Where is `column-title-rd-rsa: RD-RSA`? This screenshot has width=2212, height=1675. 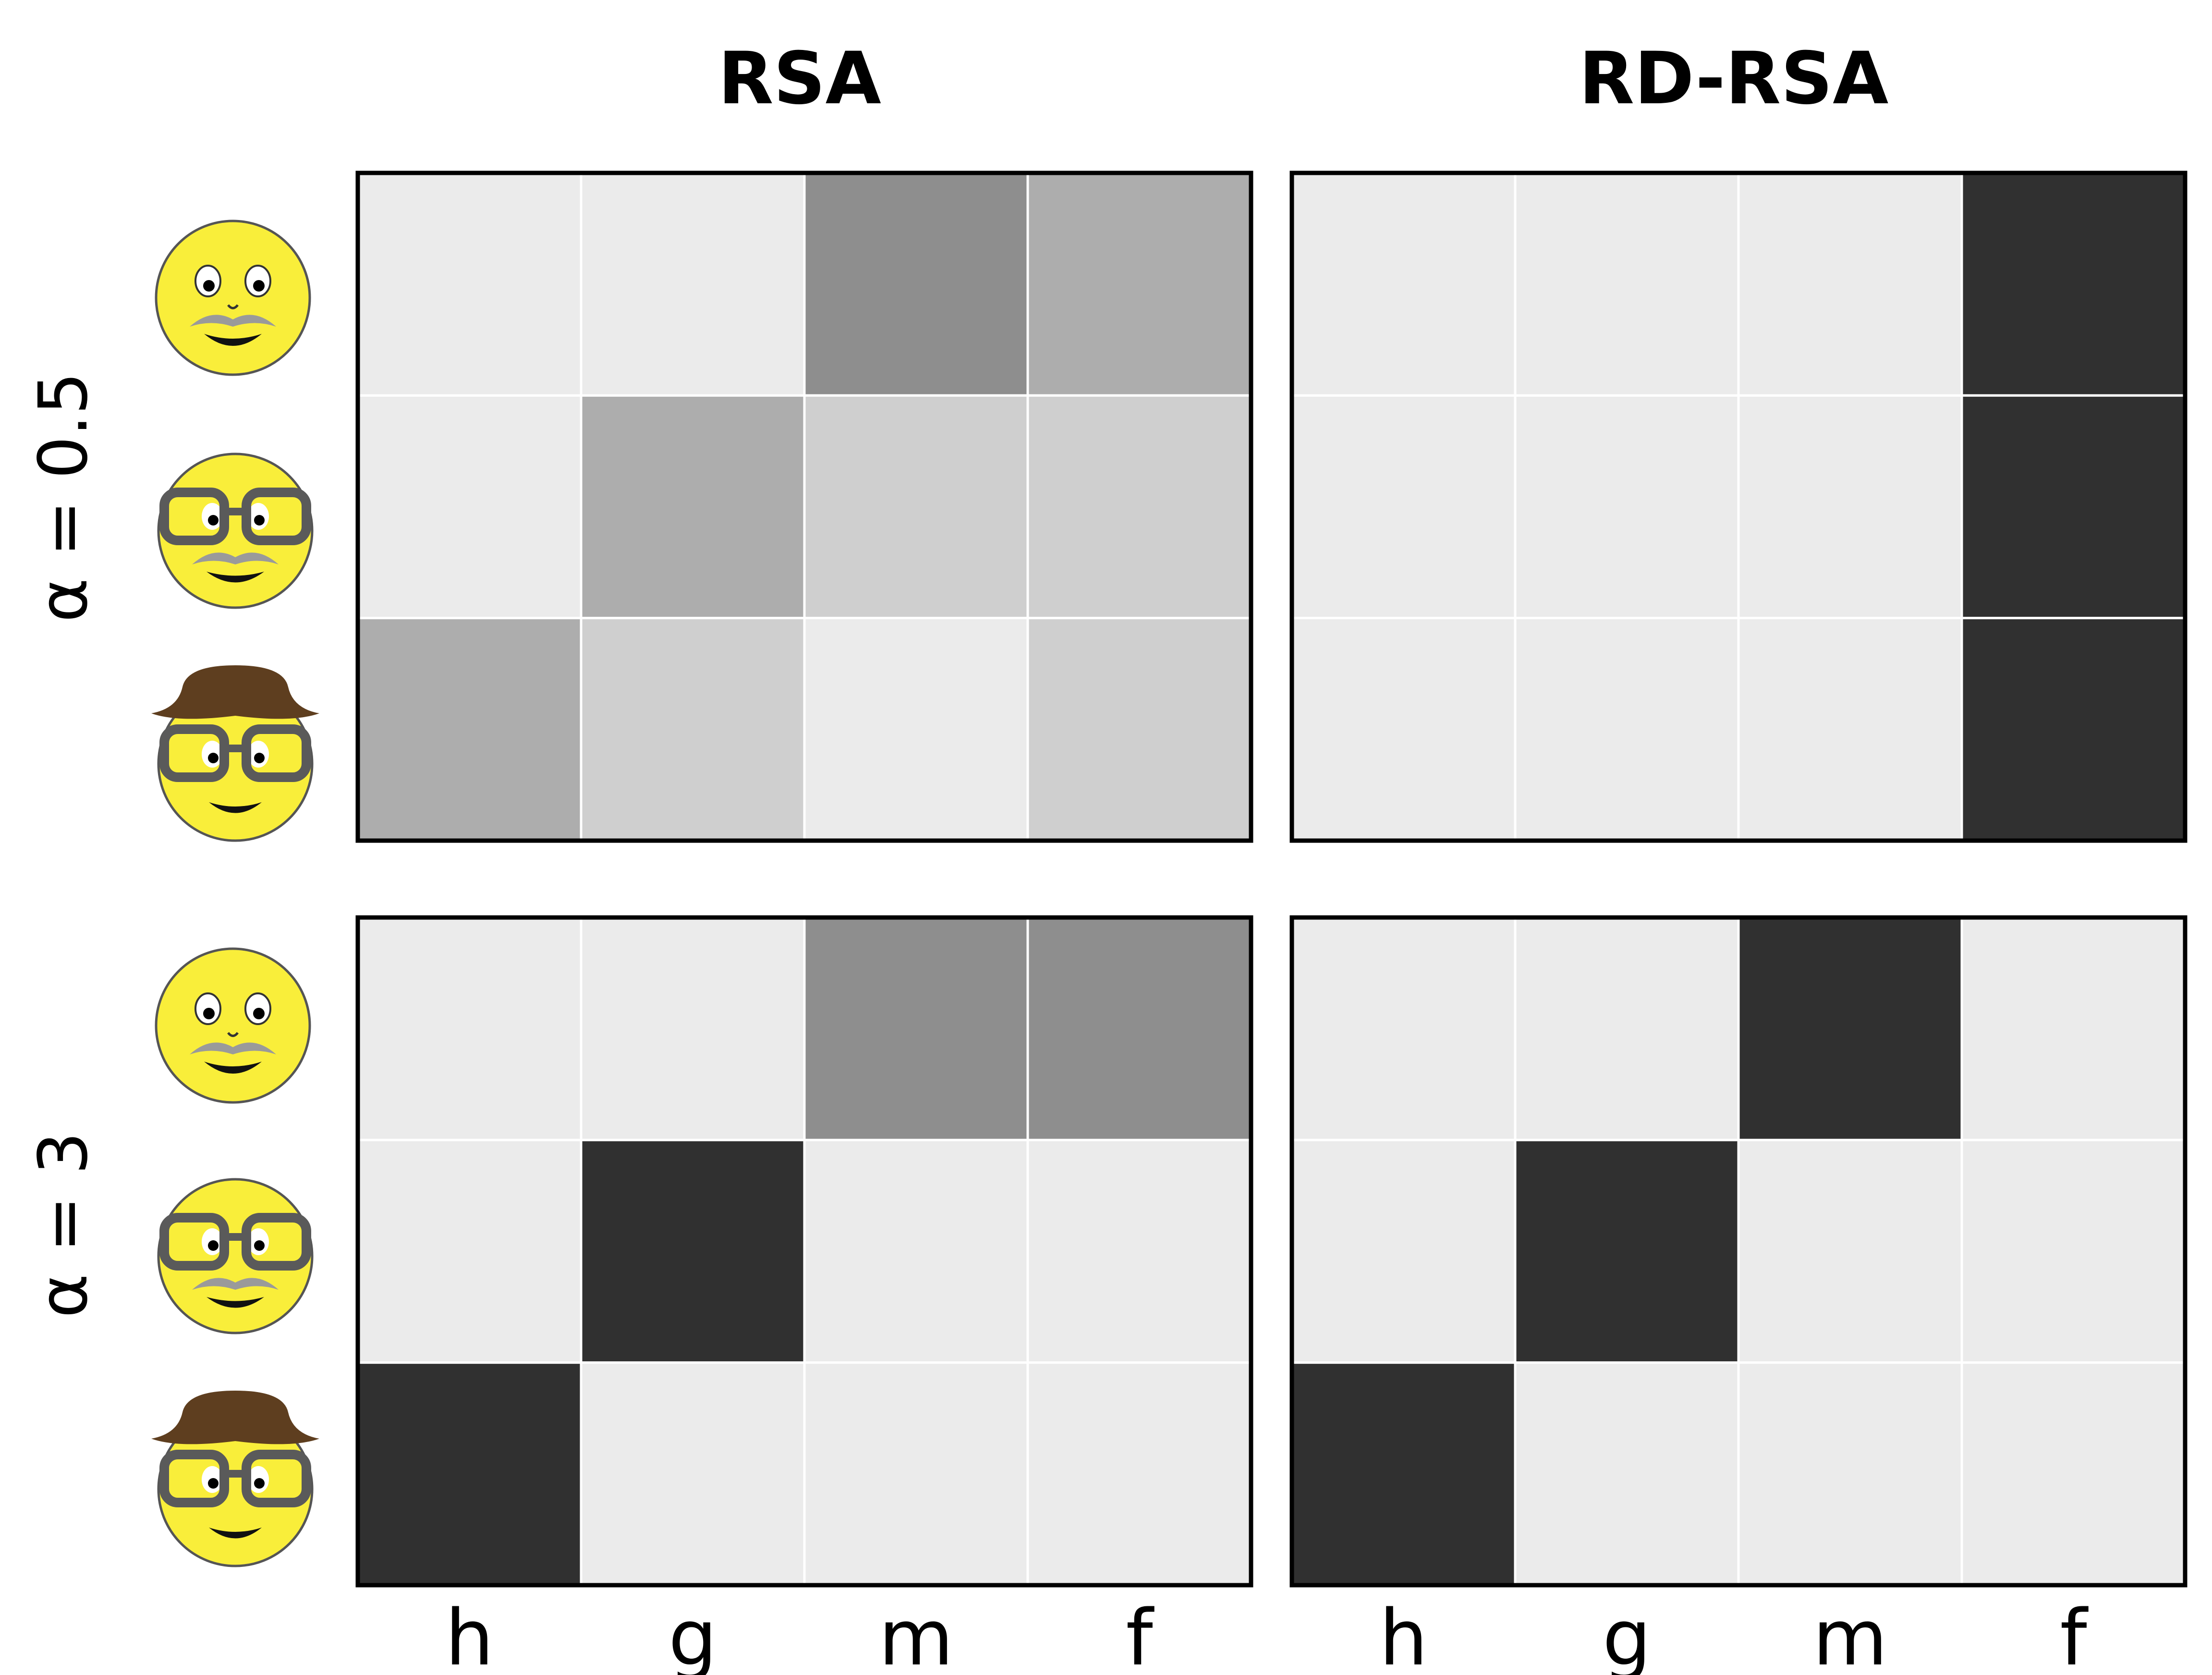
column-title-rd-rsa: RD-RSA is located at coordinates (1734, 79).